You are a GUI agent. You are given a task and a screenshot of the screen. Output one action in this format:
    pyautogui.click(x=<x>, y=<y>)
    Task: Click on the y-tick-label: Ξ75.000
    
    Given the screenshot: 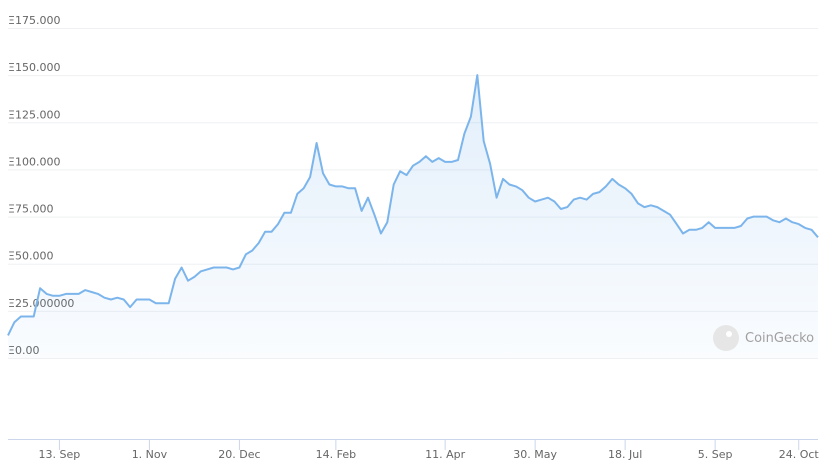 What is the action you would take?
    pyautogui.click(x=30, y=209)
    